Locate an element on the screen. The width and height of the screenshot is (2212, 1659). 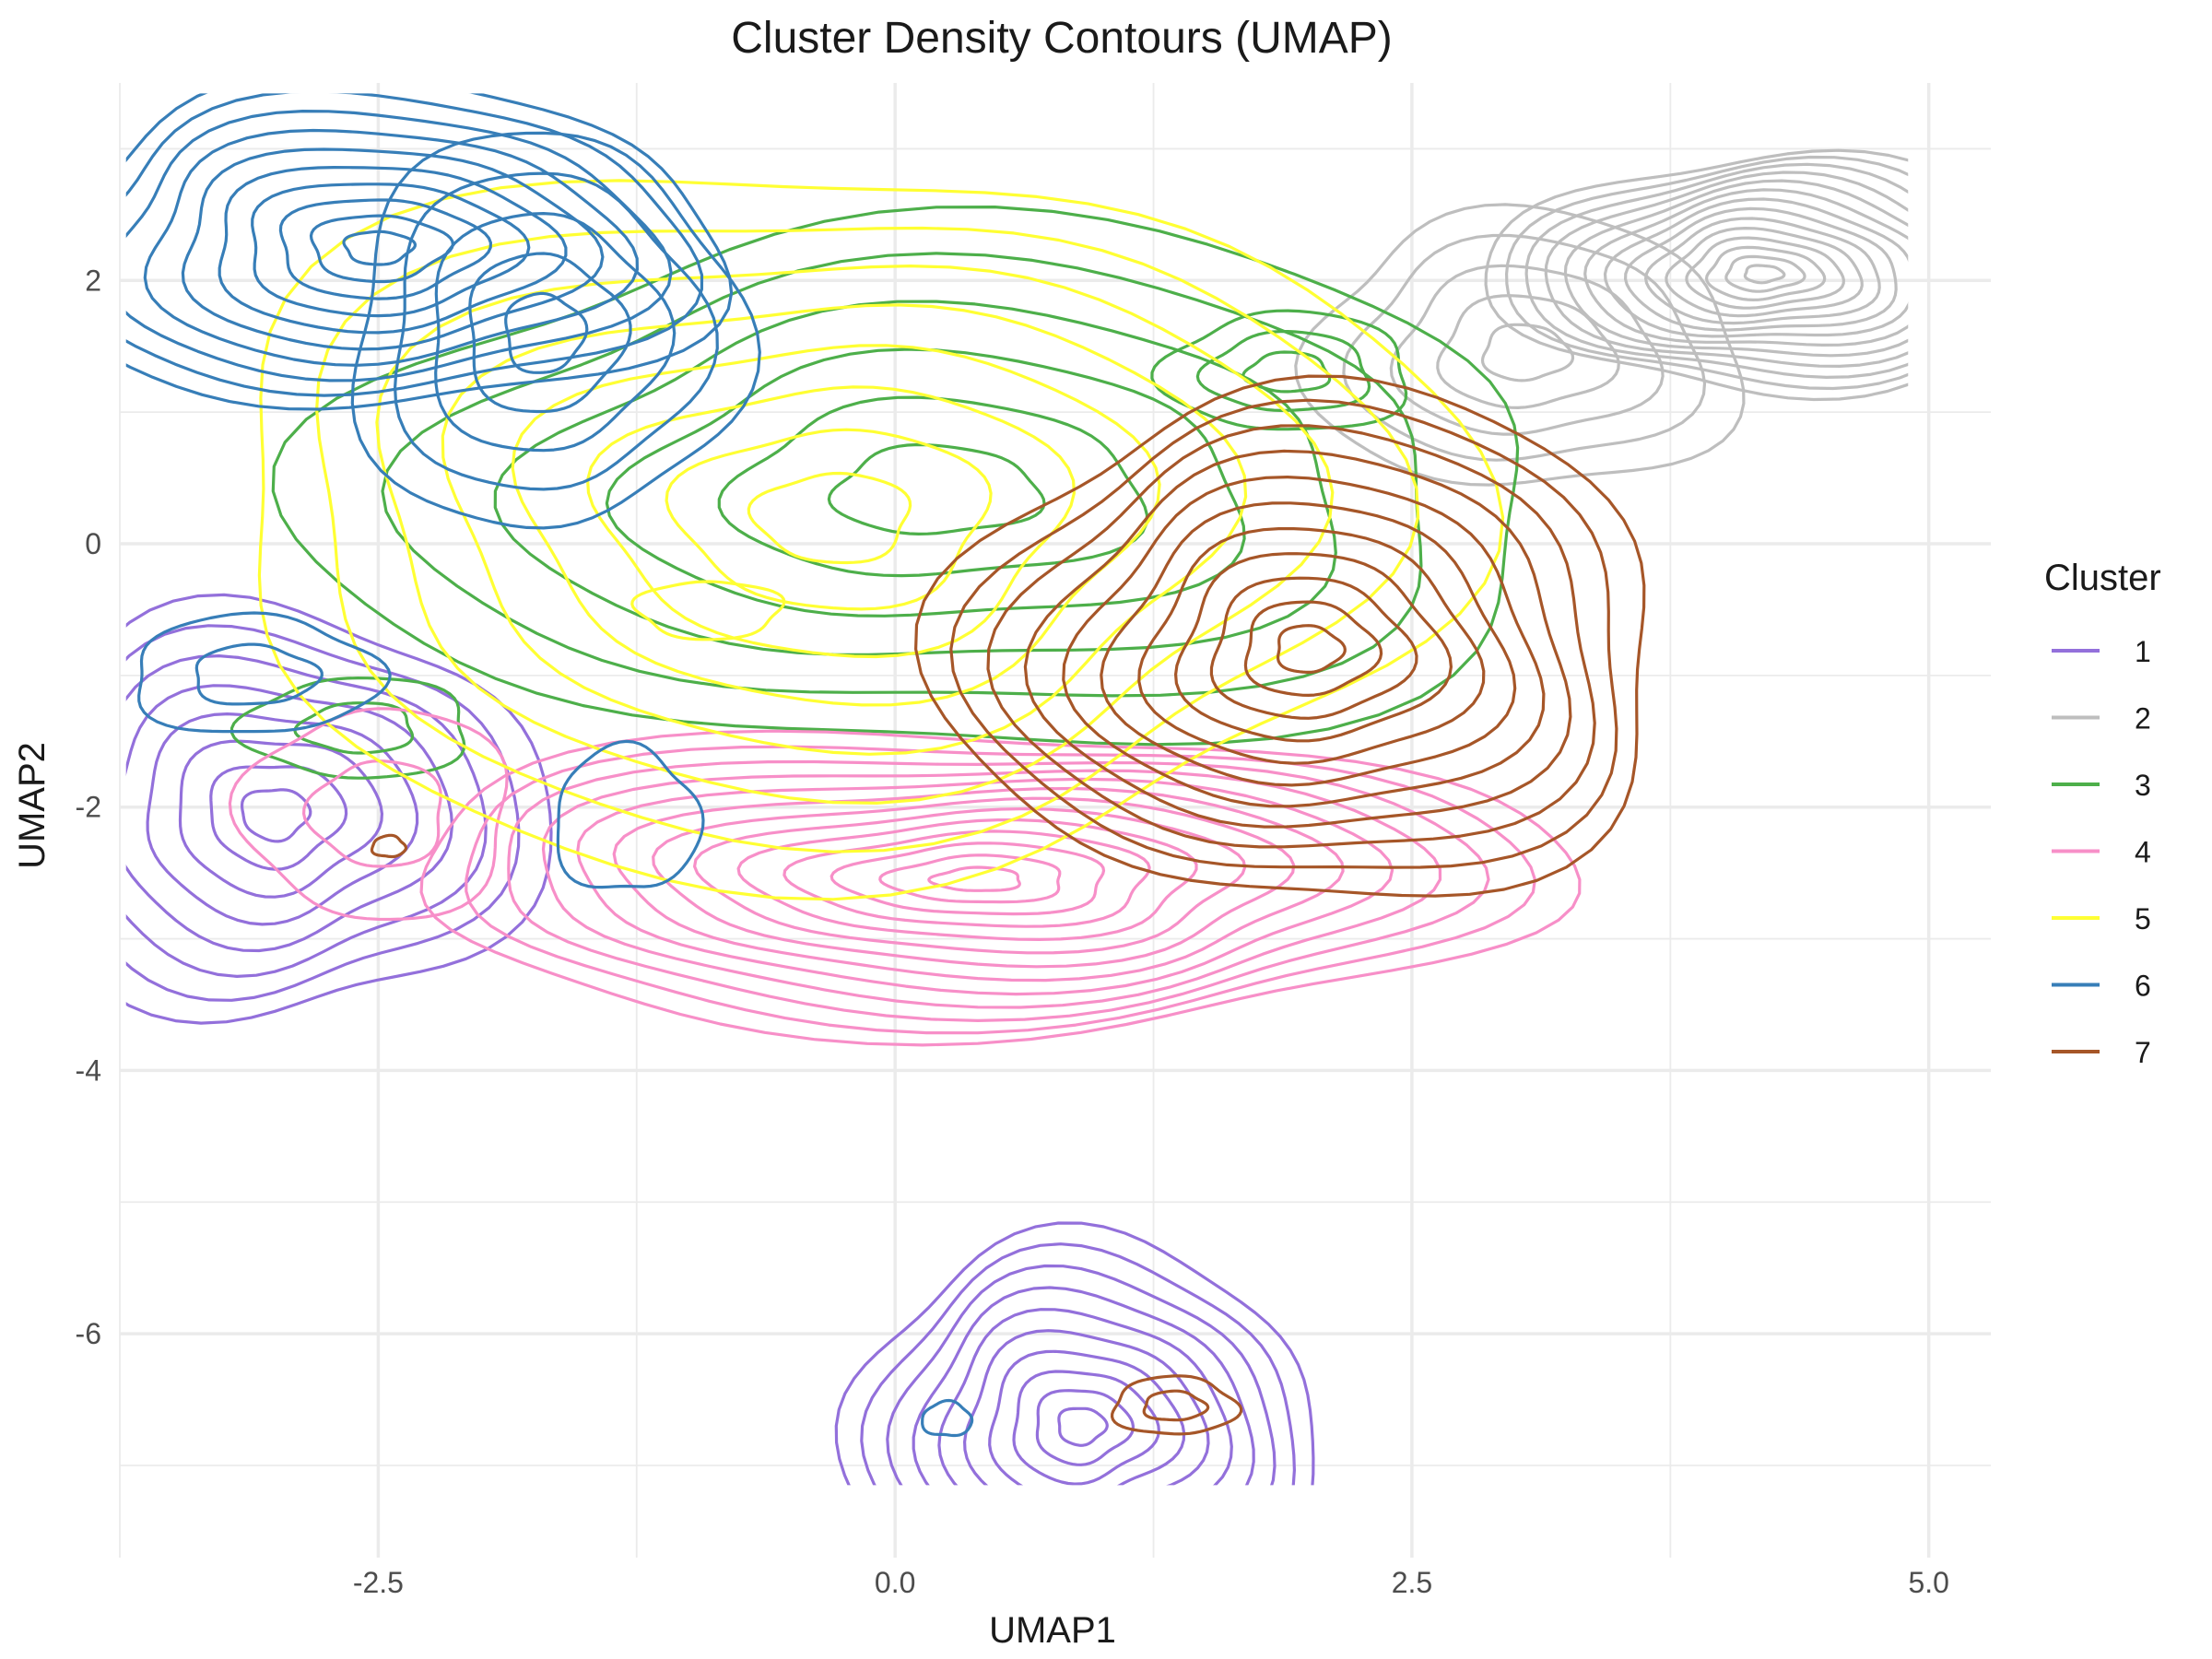
legend: Cluster 1 2 3 4 5 6 7 is located at coordinates (2102, 813).